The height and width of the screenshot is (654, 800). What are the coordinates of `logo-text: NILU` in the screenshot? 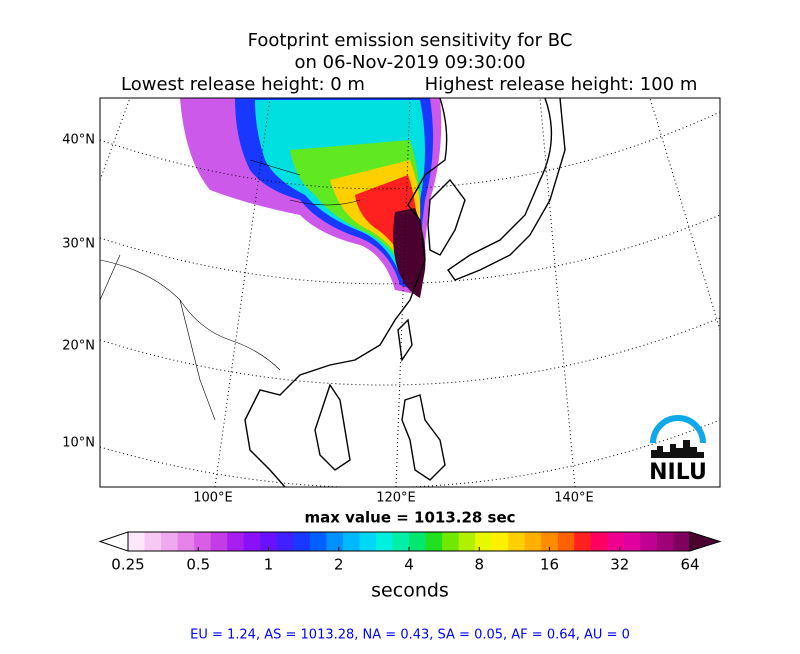 It's located at (678, 472).